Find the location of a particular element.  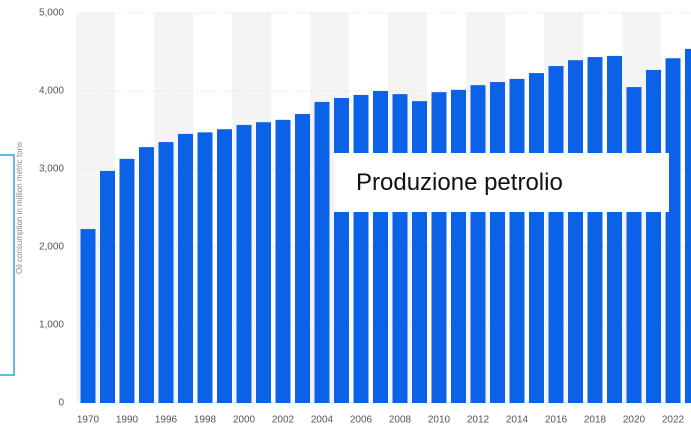

overlay-box: Produzione petrolio is located at coordinates (501, 182).